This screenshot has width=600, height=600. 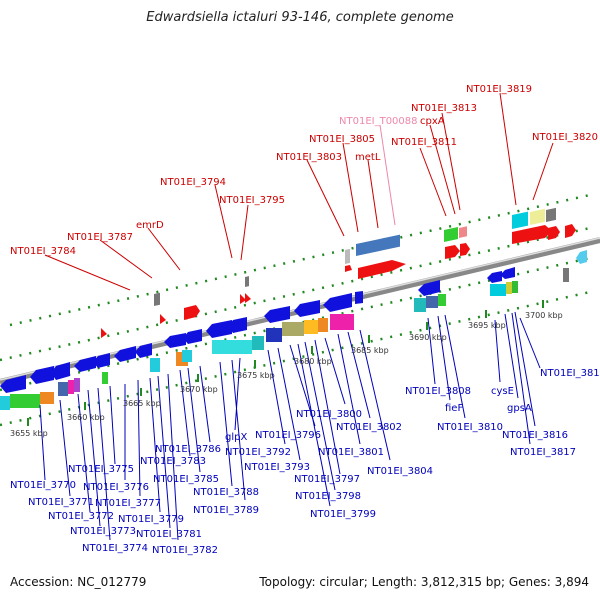 I want to click on tick-label: 3700 kbp, so click(x=544, y=315).